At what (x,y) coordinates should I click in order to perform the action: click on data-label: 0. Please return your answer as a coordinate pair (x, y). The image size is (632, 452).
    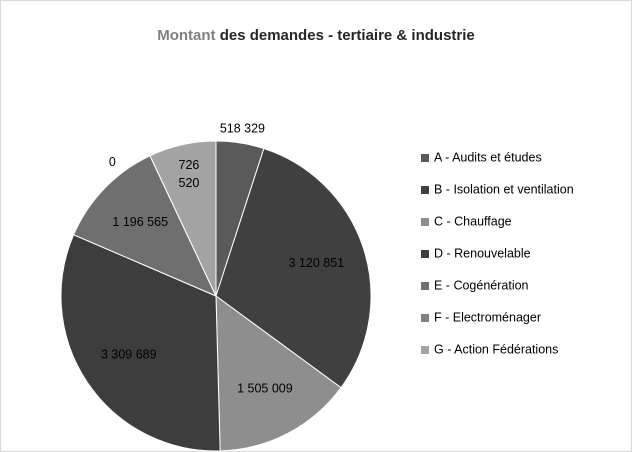
    Looking at the image, I should click on (112, 162).